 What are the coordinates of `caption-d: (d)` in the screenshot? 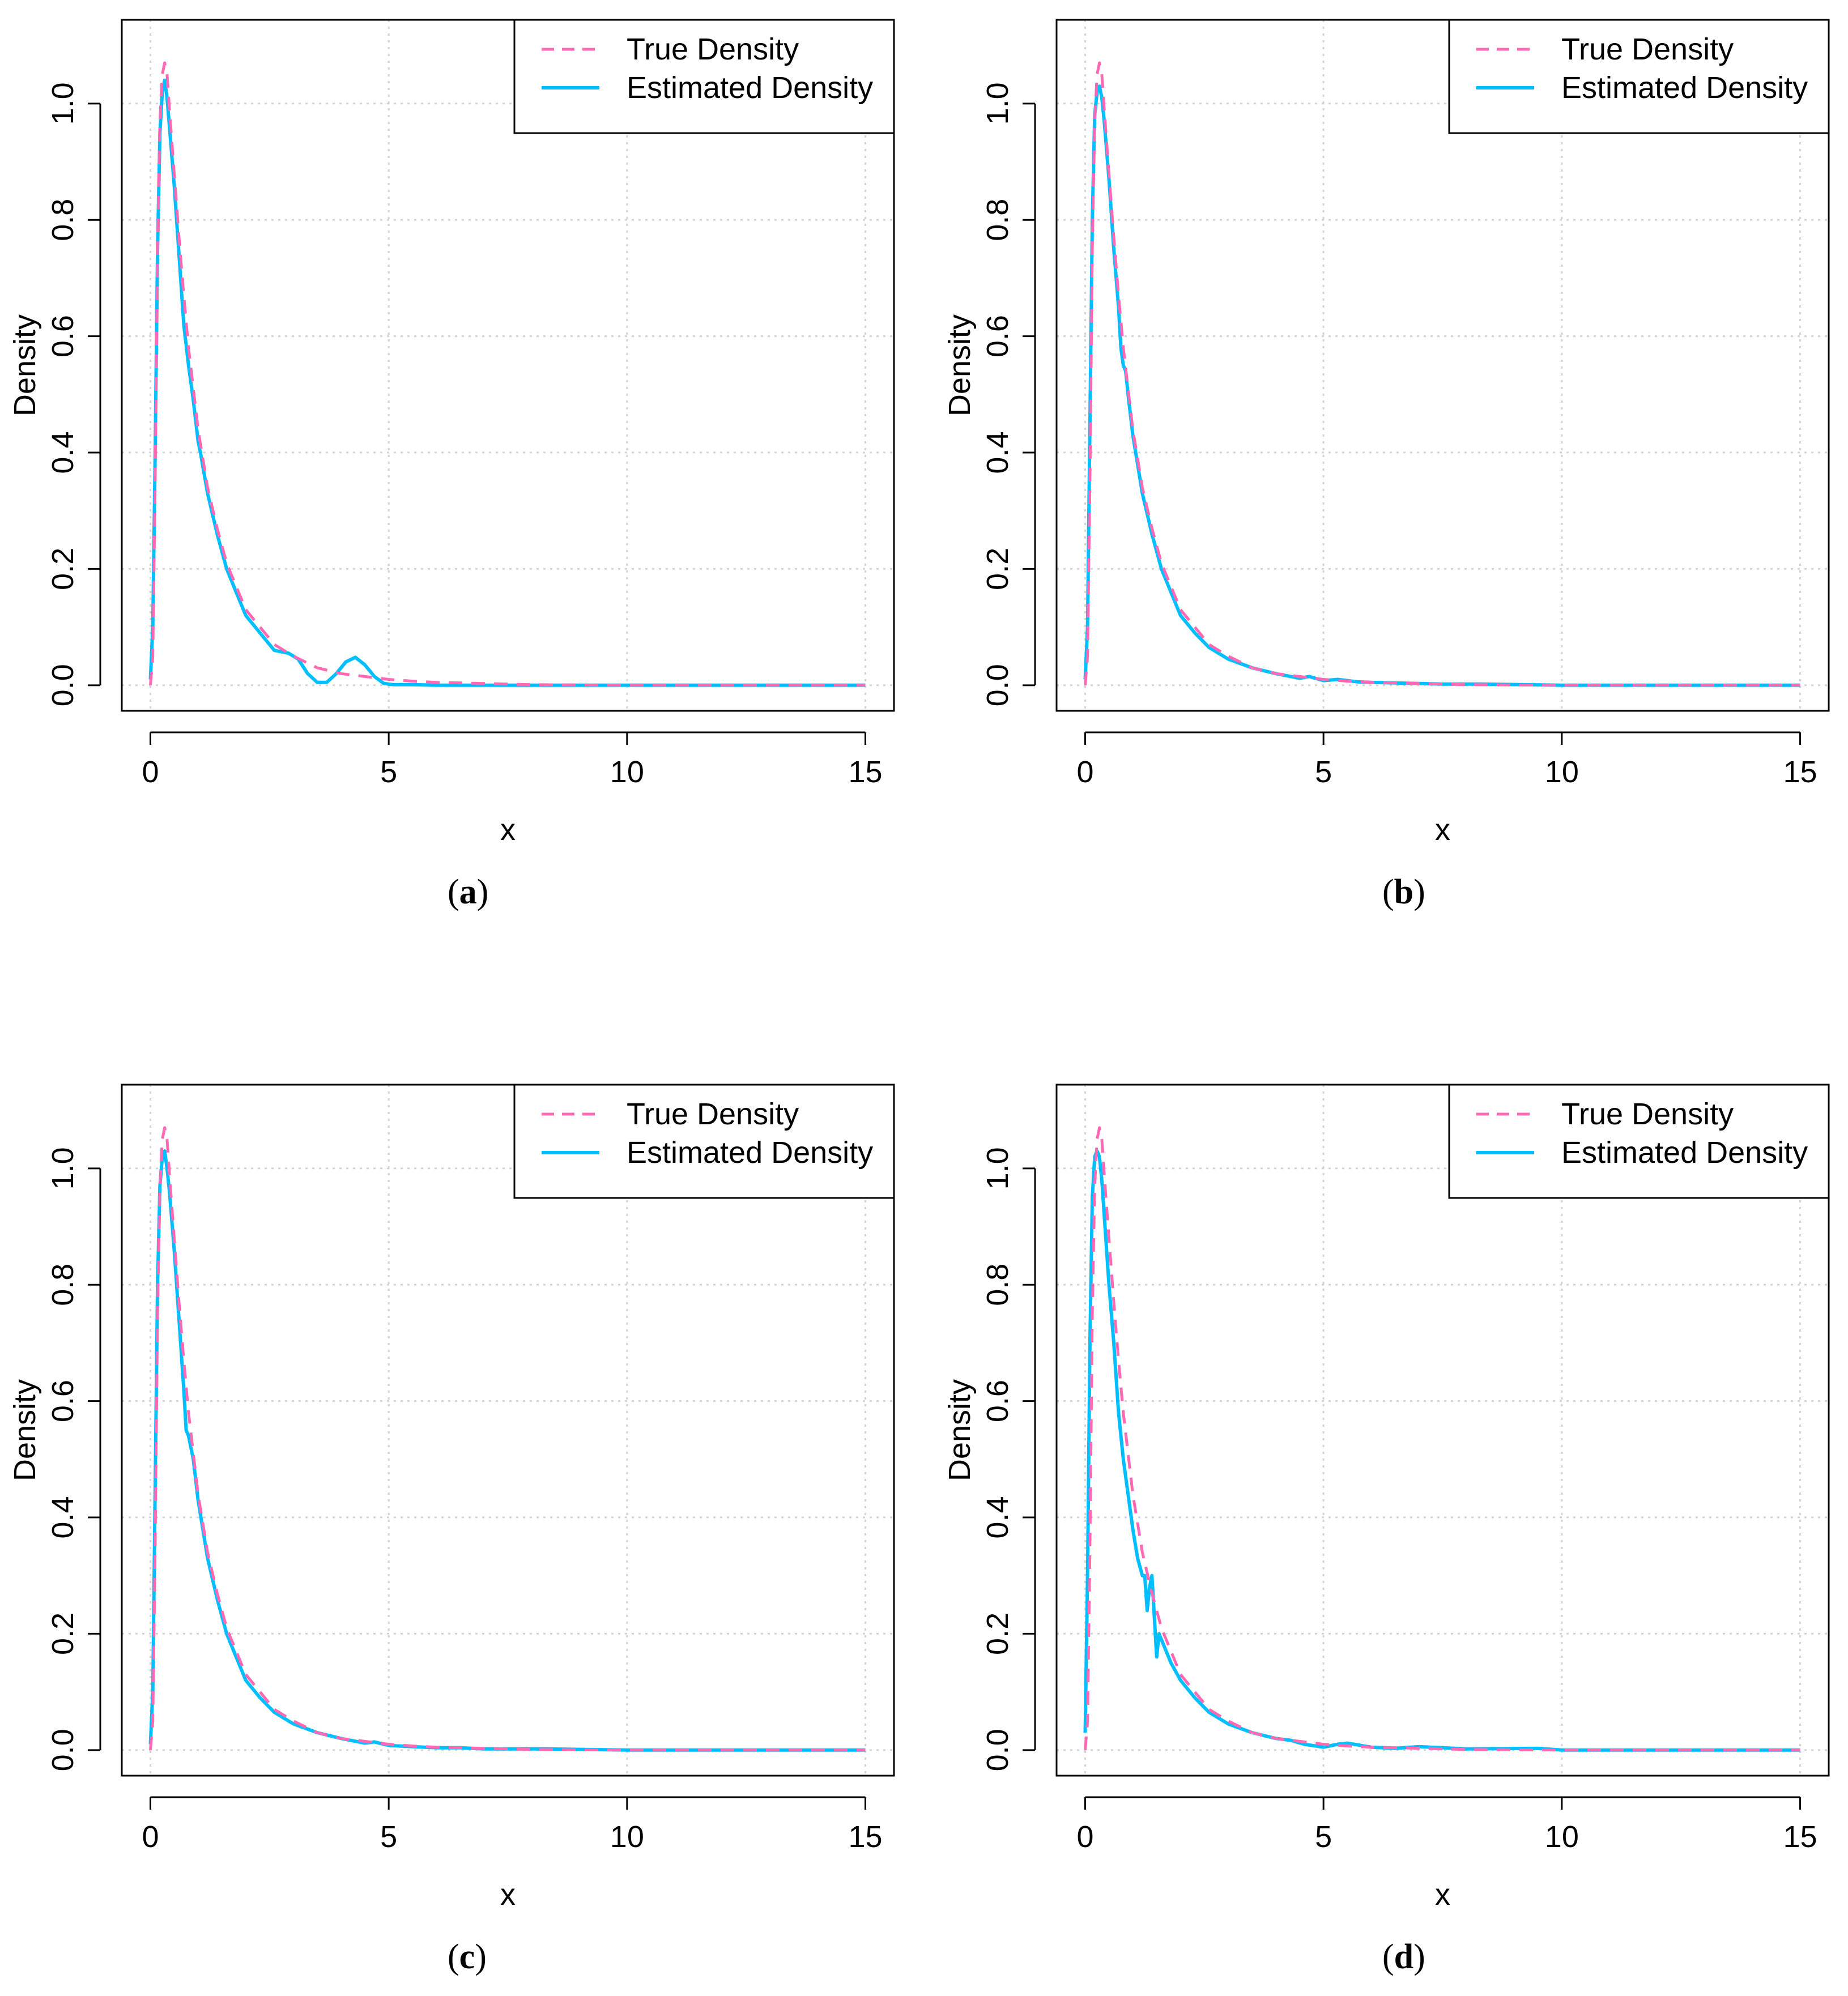 It's located at (1403, 1957).